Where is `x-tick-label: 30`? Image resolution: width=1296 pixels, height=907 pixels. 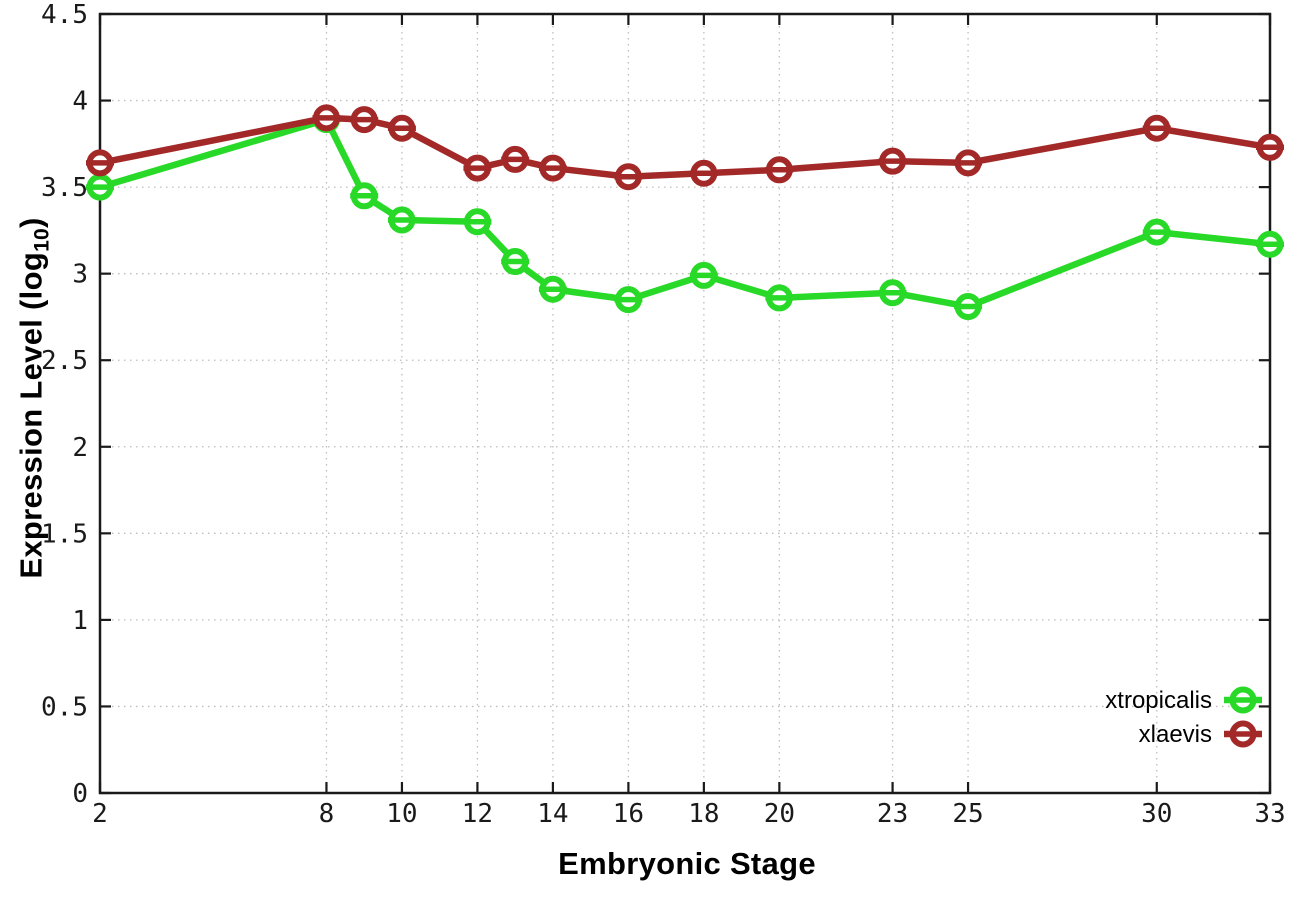 x-tick-label: 30 is located at coordinates (1156, 814).